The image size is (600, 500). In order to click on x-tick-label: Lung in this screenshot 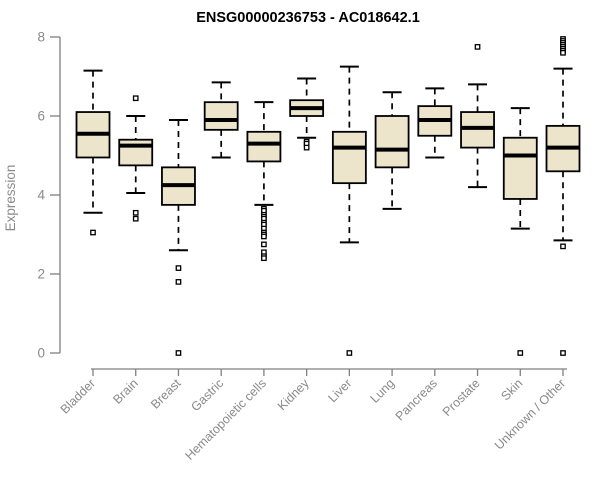, I will do `click(383, 391)`.